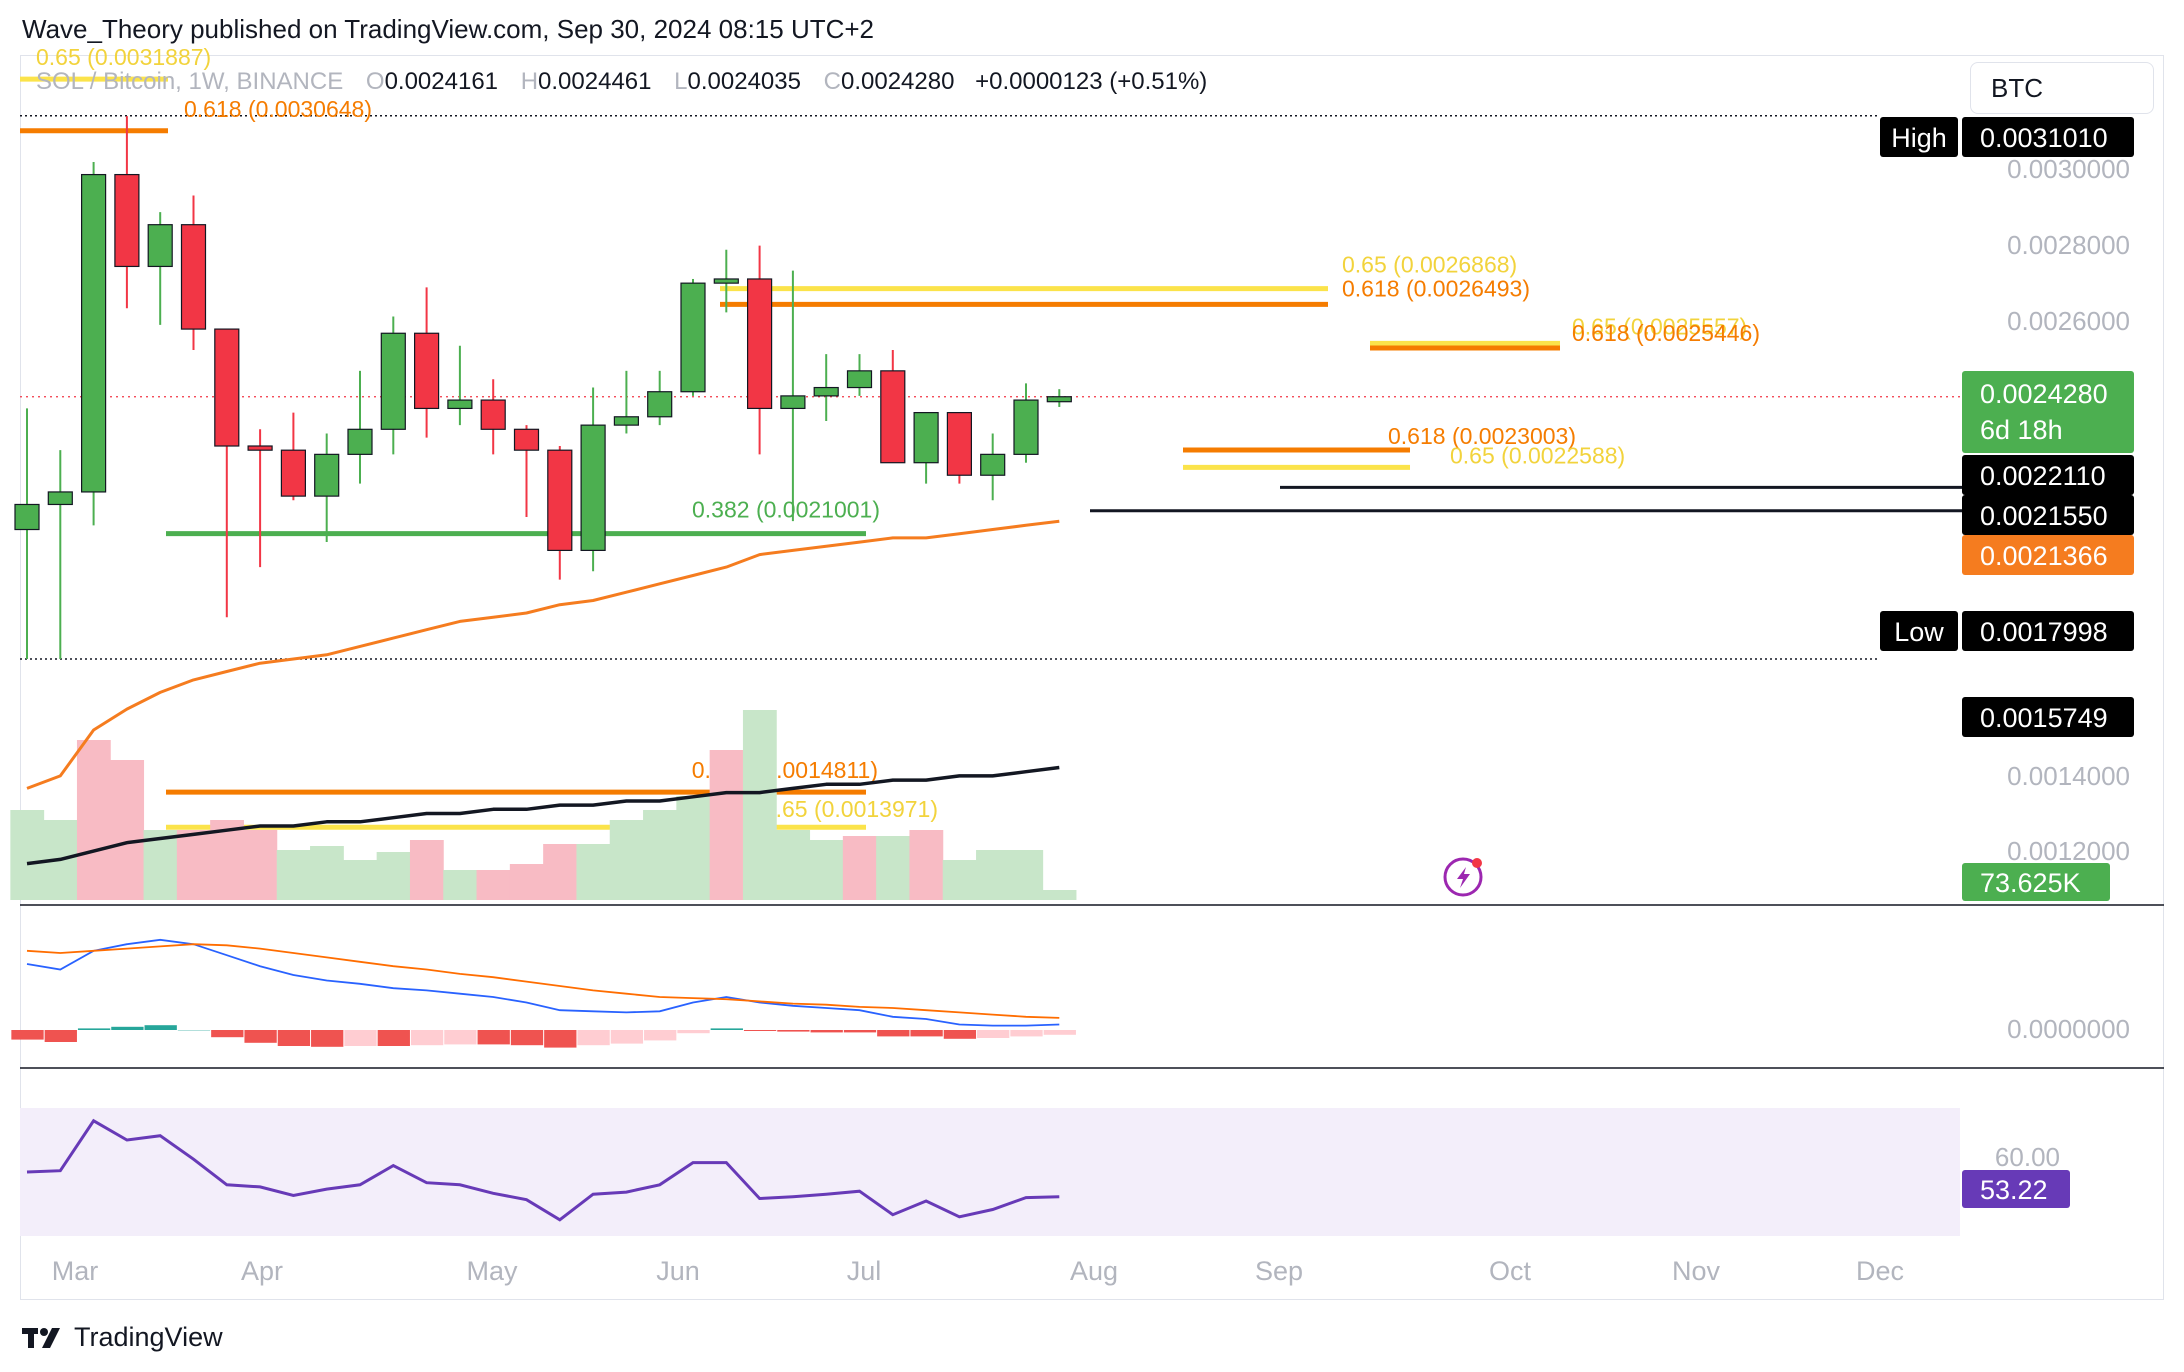 This screenshot has height=1372, width=2184. Describe the element at coordinates (681, 81) in the screenshot. I see `low-label: L` at that location.